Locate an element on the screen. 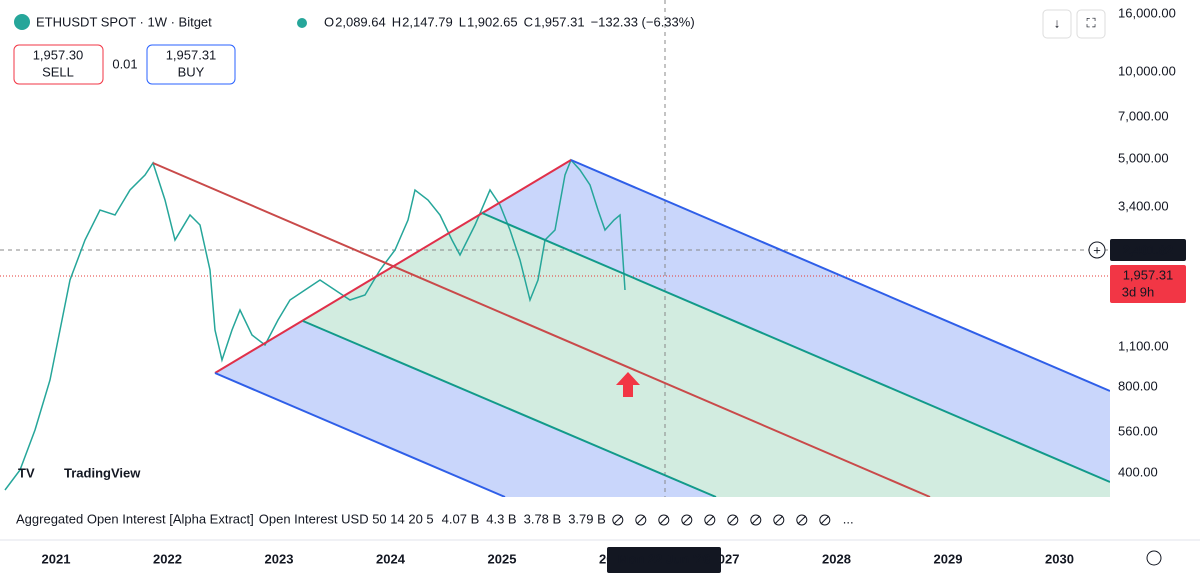 This screenshot has width=1200, height=583. indicator-params: Open Interest USD 50 14 20 5 is located at coordinates (346, 518).